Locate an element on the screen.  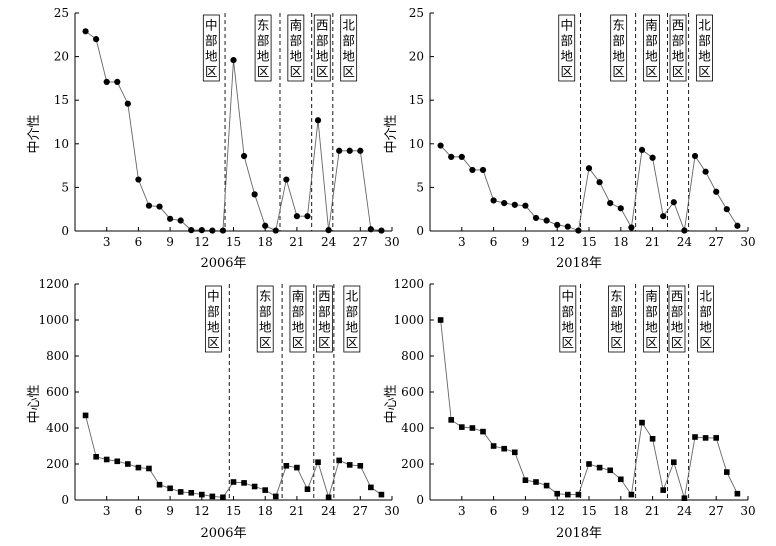
x-tick-label: 21 is located at coordinates (296, 511).